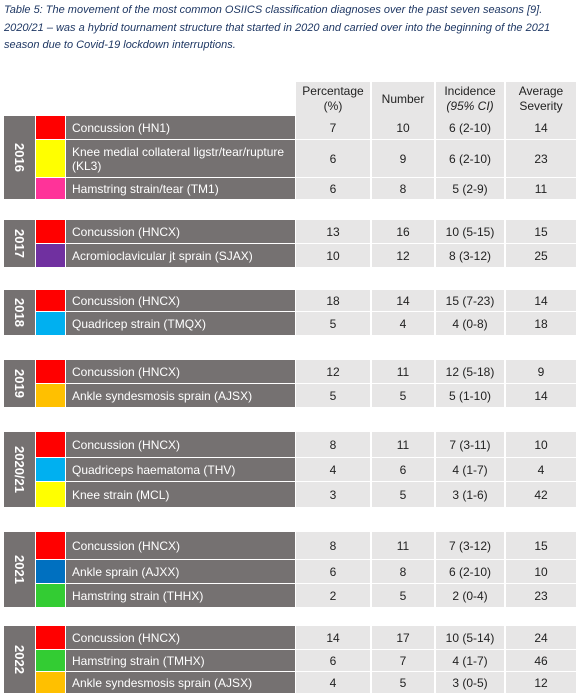 Image resolution: width=580 pixels, height=696 pixels. I want to click on injury-name: Quadriceps haematoma (THV), so click(180, 469).